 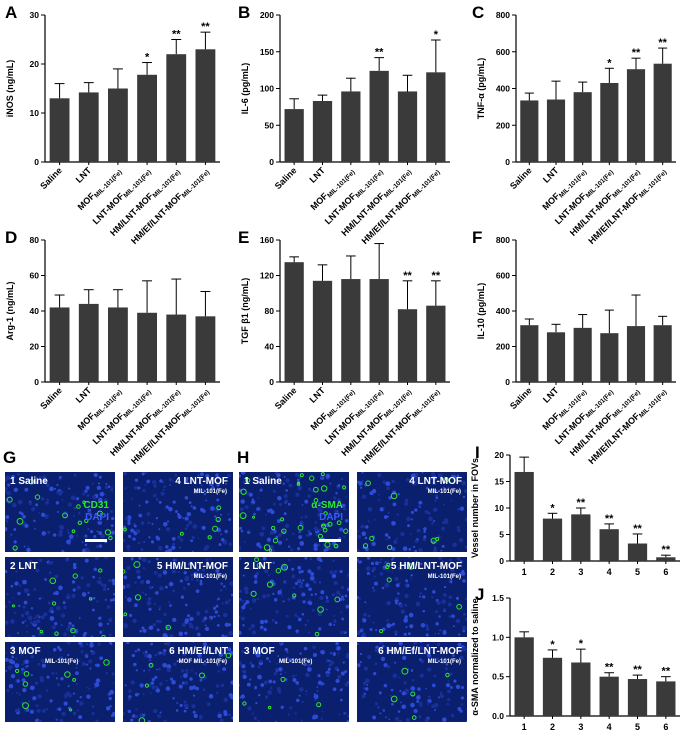 What do you see at coordinates (147, 58) in the screenshot?
I see `significance-mark: *` at bounding box center [147, 58].